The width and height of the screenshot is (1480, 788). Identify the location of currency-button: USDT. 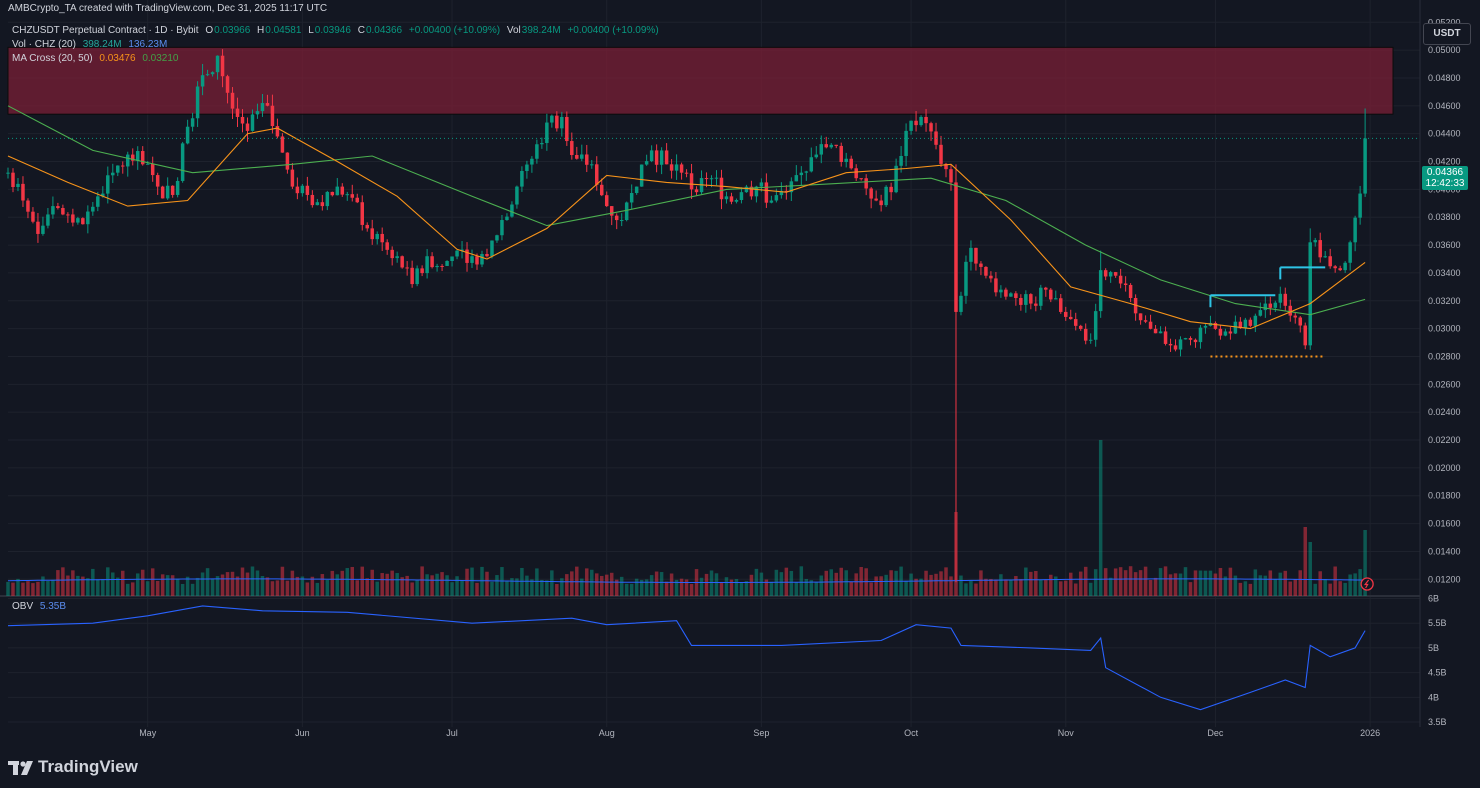
(1447, 34).